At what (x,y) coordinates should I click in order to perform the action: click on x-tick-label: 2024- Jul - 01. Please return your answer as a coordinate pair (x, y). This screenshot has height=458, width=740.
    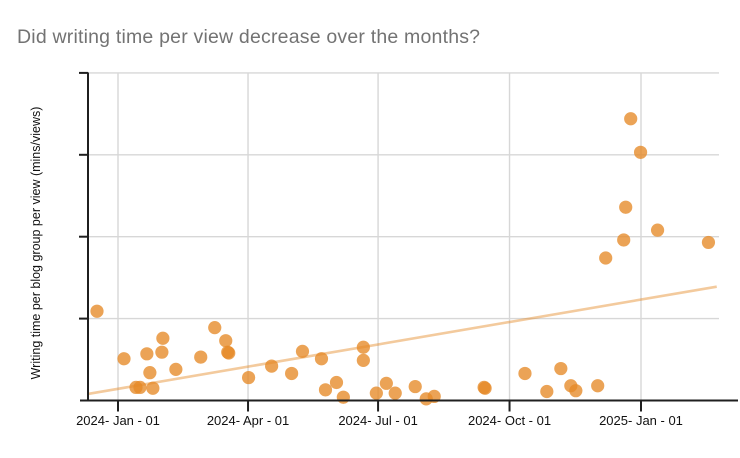
    Looking at the image, I should click on (378, 420).